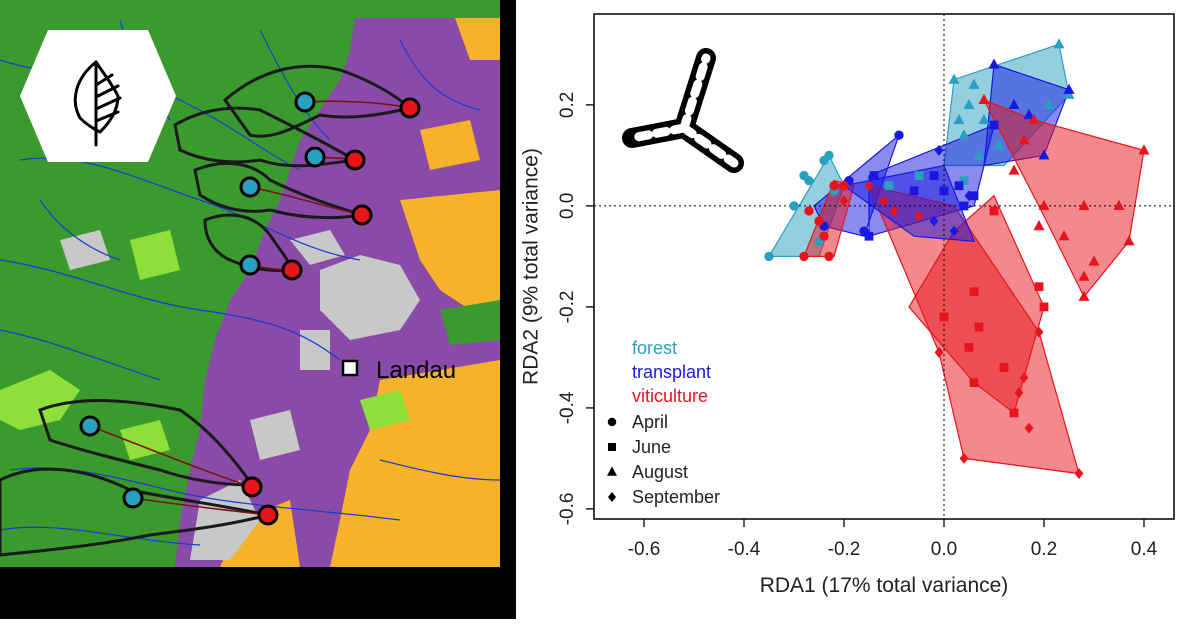  What do you see at coordinates (567, 509) in the screenshot?
I see `y-tick-label: -0.6` at bounding box center [567, 509].